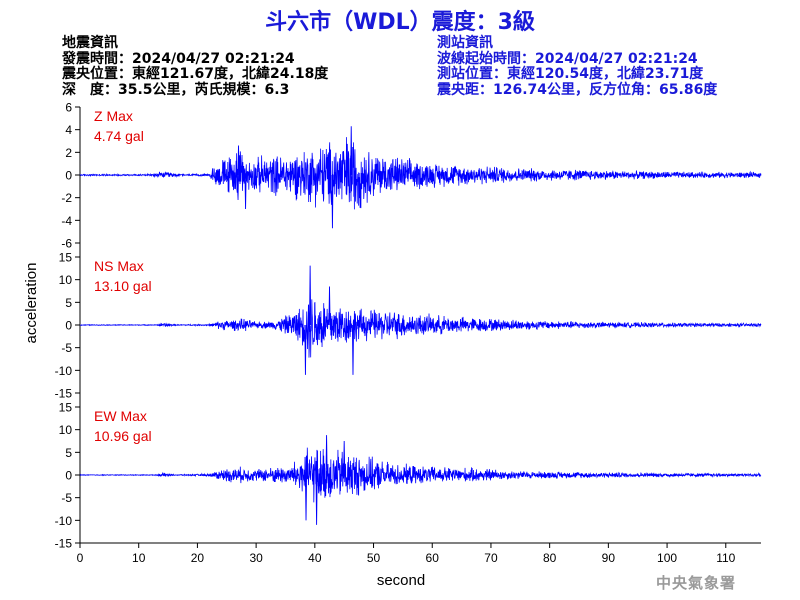 Image resolution: width=800 pixels, height=600 pixels. I want to click on y-tick-label-ns: 10, so click(66, 280).